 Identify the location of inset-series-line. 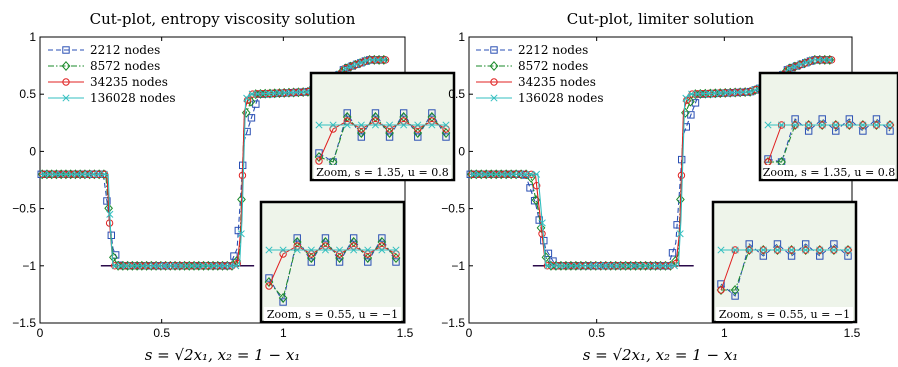
(784, 270).